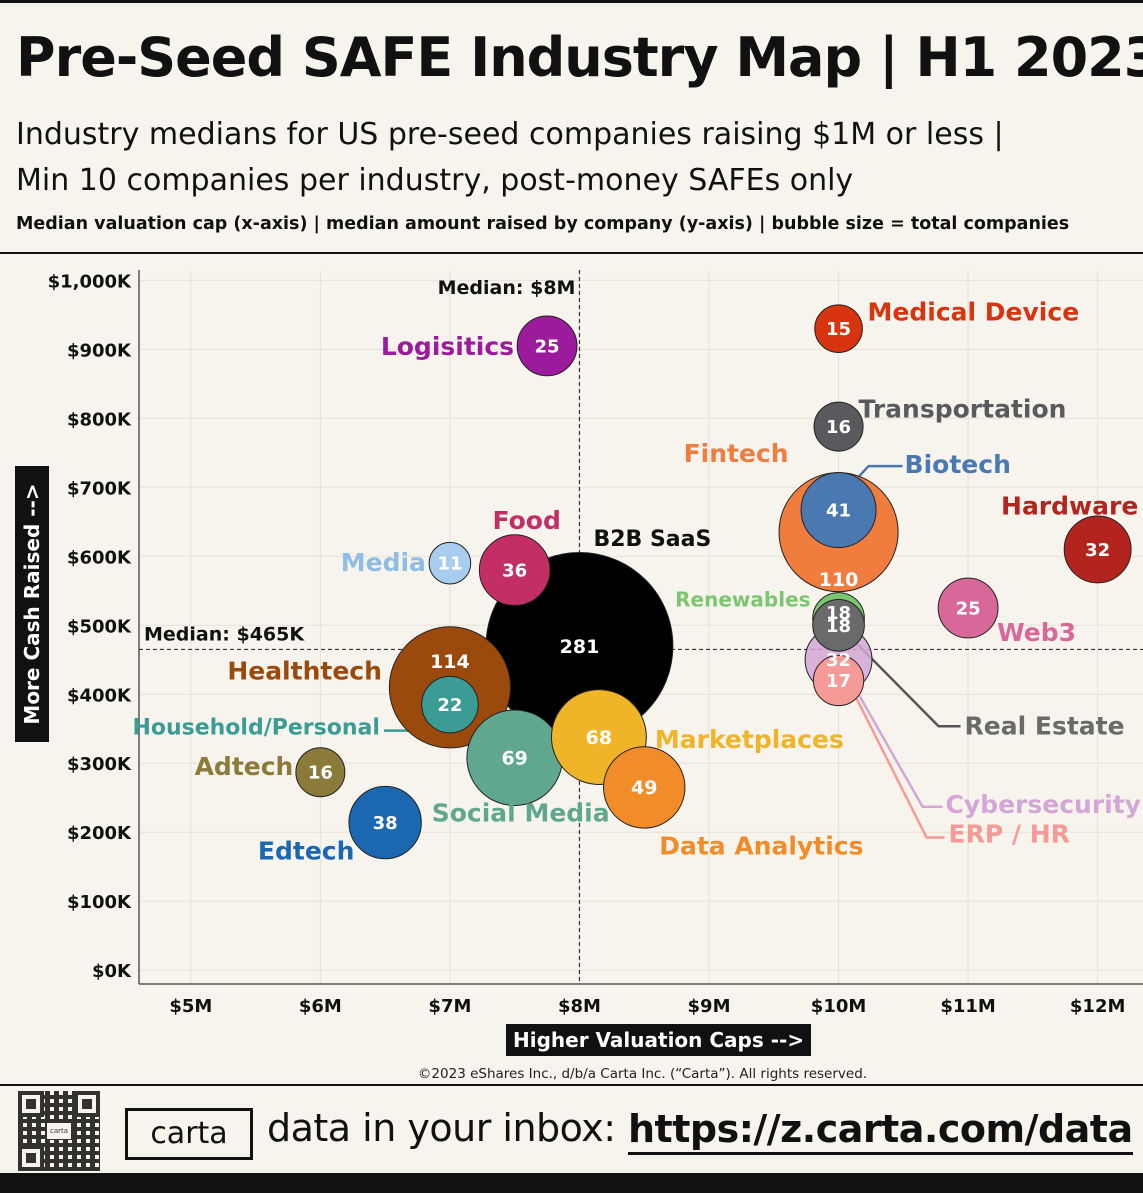 The height and width of the screenshot is (1193, 1143). I want to click on bubble-real-estate, so click(838, 625).